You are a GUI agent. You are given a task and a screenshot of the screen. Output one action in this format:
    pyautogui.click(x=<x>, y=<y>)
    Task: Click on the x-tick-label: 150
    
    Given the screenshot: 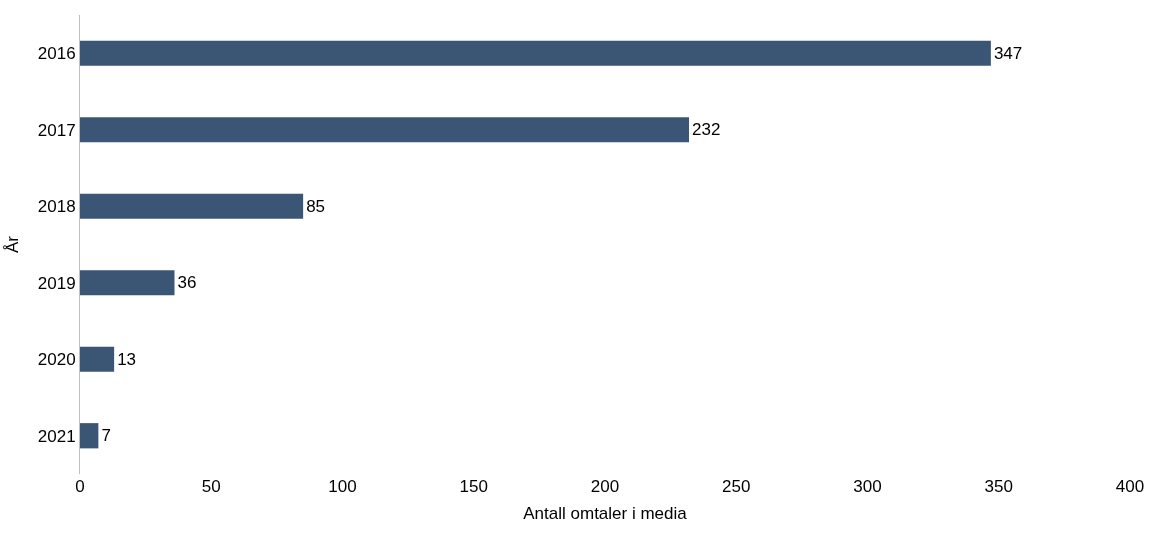 What is the action you would take?
    pyautogui.click(x=473, y=486)
    